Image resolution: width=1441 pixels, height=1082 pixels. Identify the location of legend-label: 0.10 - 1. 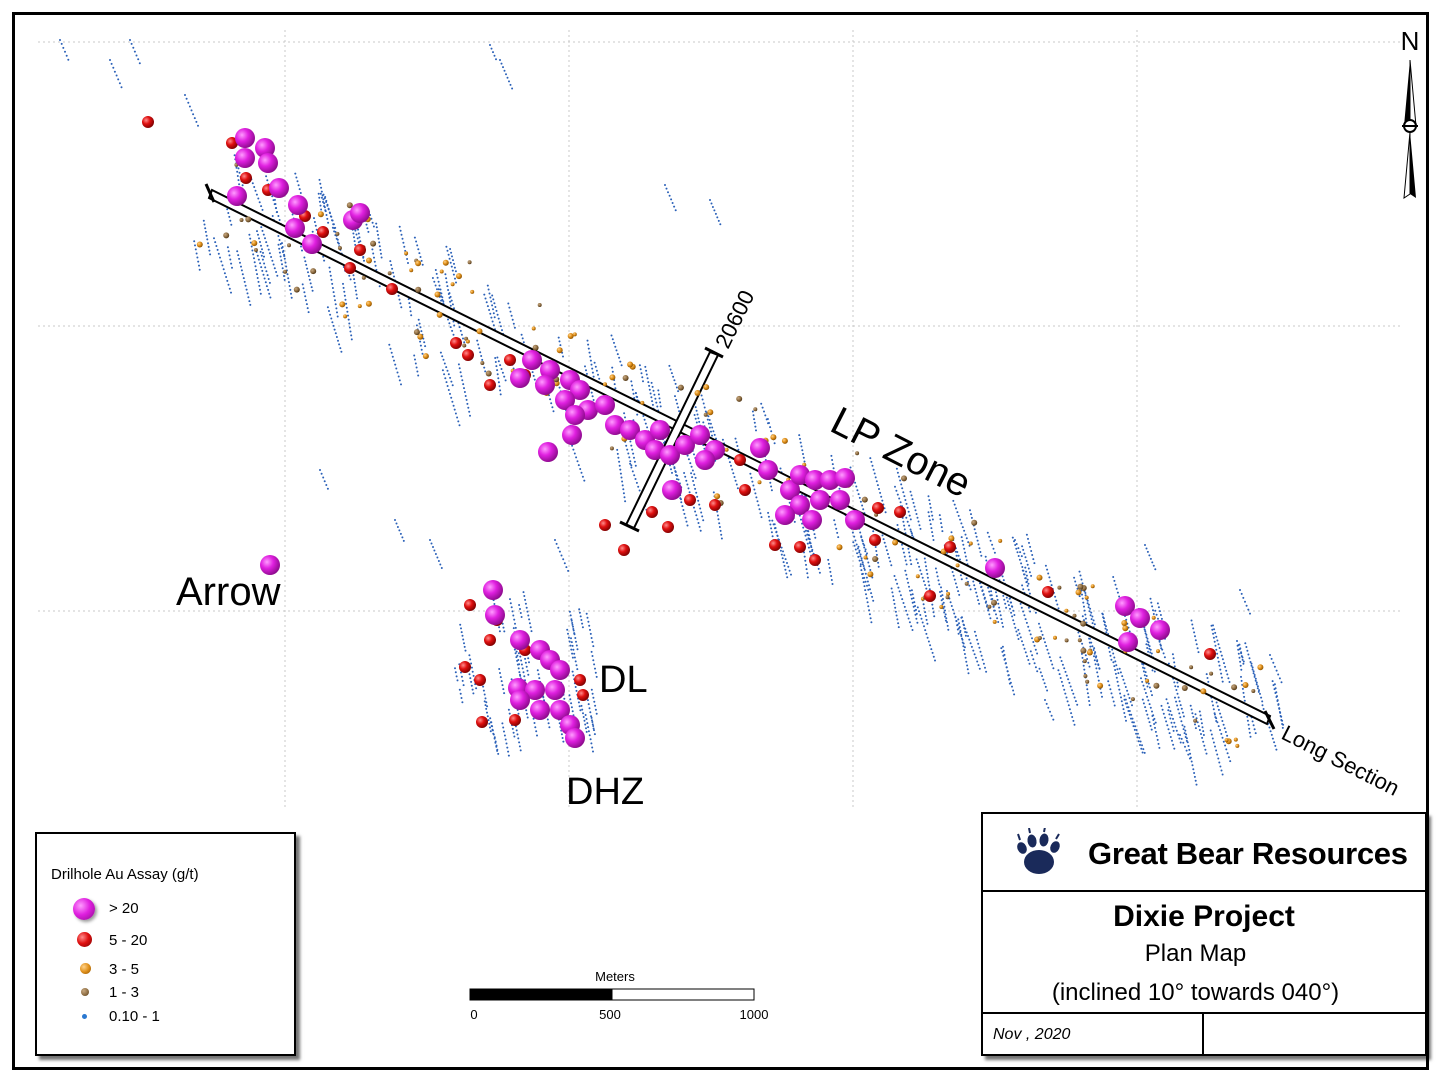
(134, 1016).